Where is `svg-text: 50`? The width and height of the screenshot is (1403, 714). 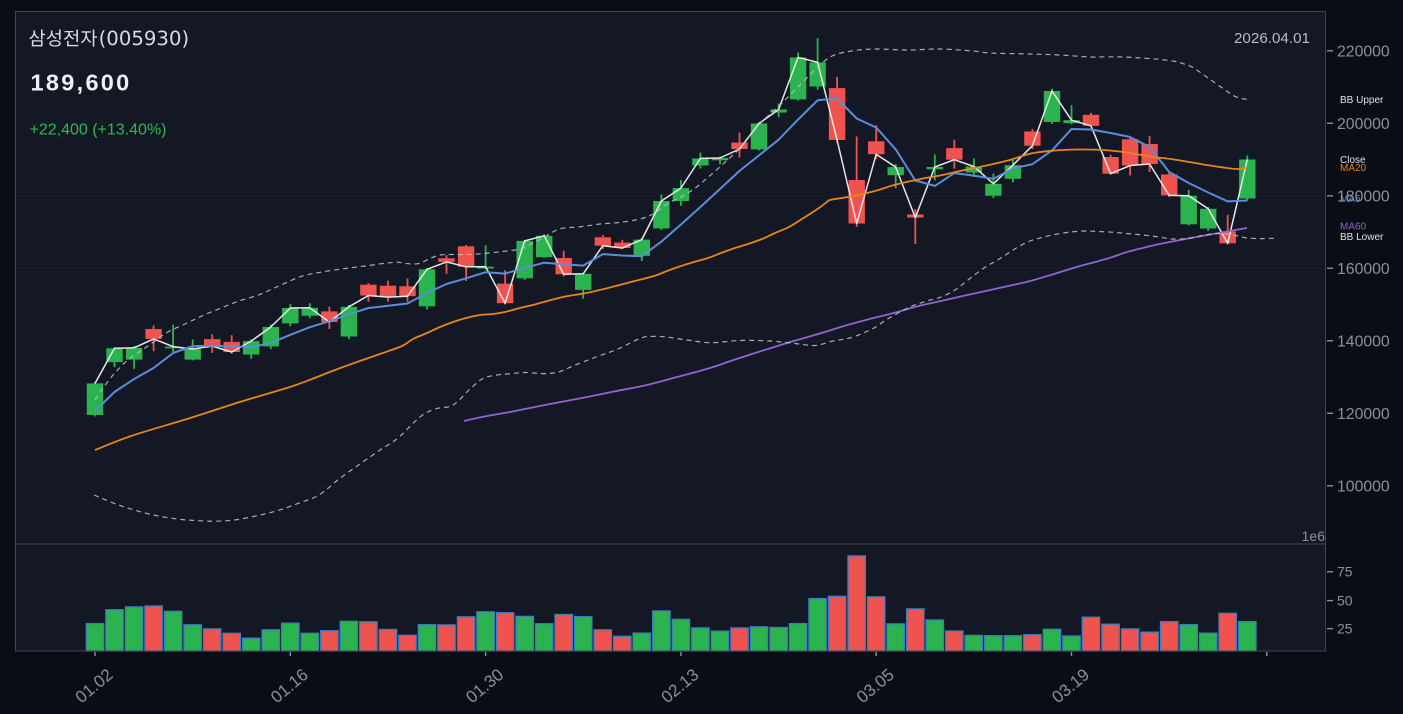
svg-text: 50 is located at coordinates (1345, 601).